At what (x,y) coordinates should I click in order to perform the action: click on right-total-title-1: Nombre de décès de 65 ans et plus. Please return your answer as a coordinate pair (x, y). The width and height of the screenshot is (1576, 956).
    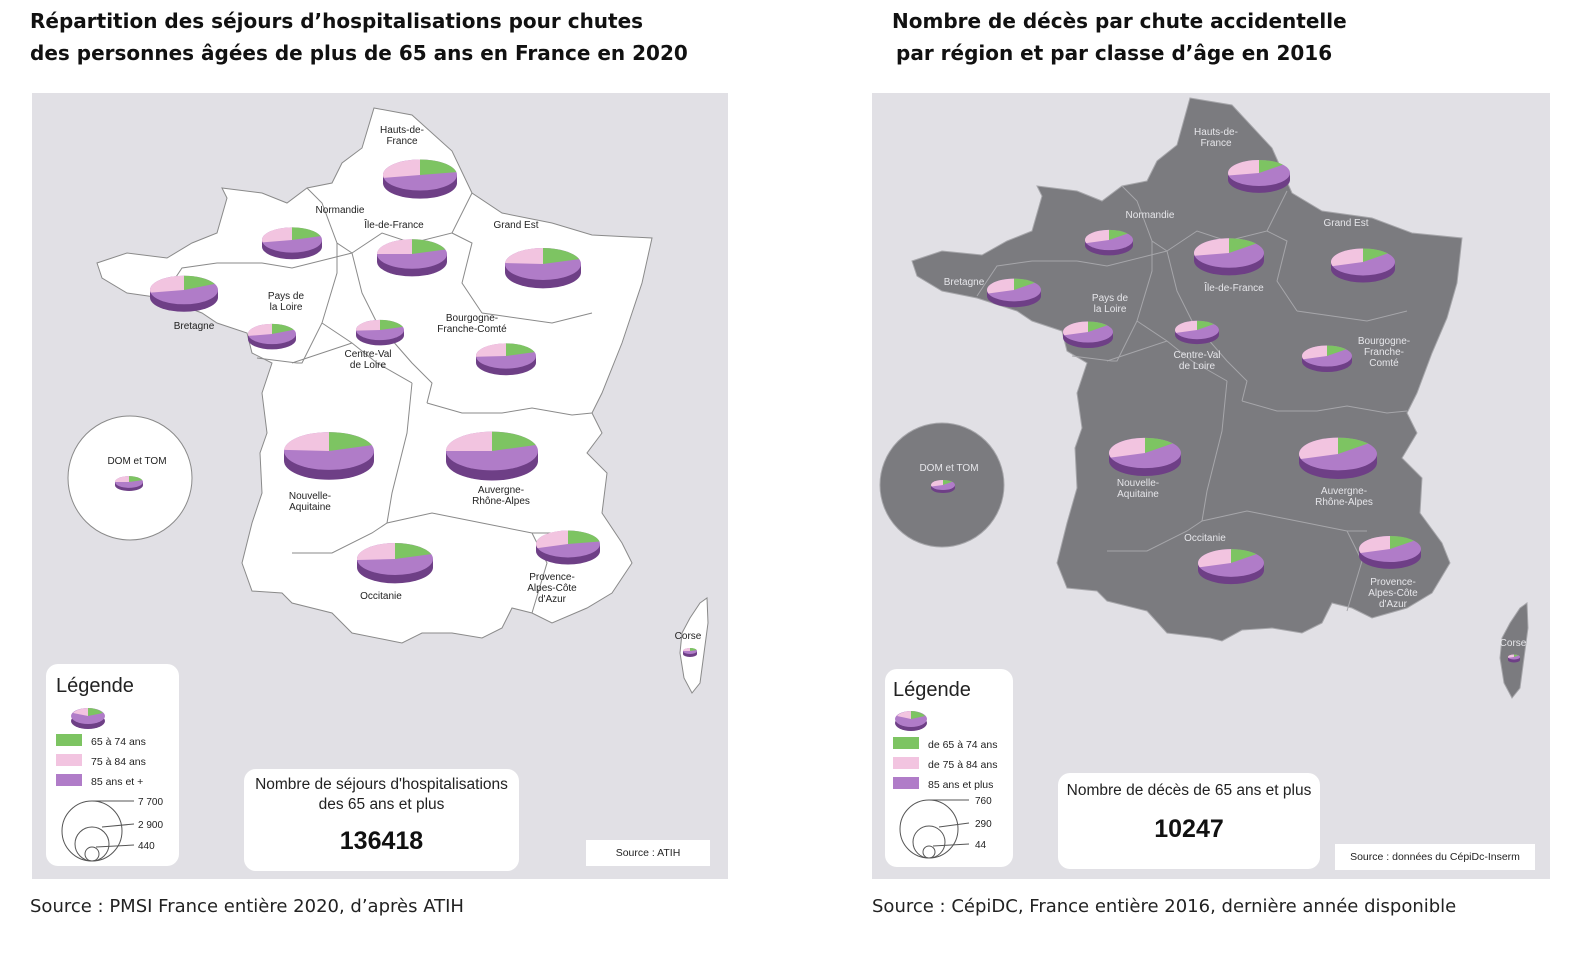
    Looking at the image, I should click on (1189, 790).